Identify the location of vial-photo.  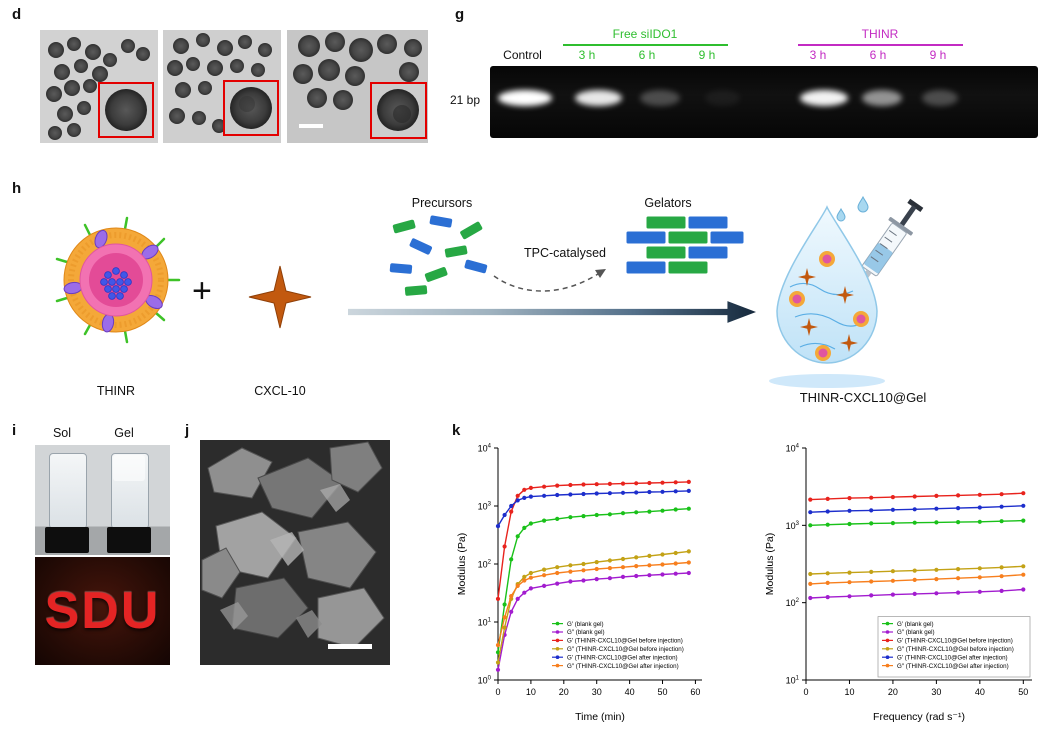
(102, 500).